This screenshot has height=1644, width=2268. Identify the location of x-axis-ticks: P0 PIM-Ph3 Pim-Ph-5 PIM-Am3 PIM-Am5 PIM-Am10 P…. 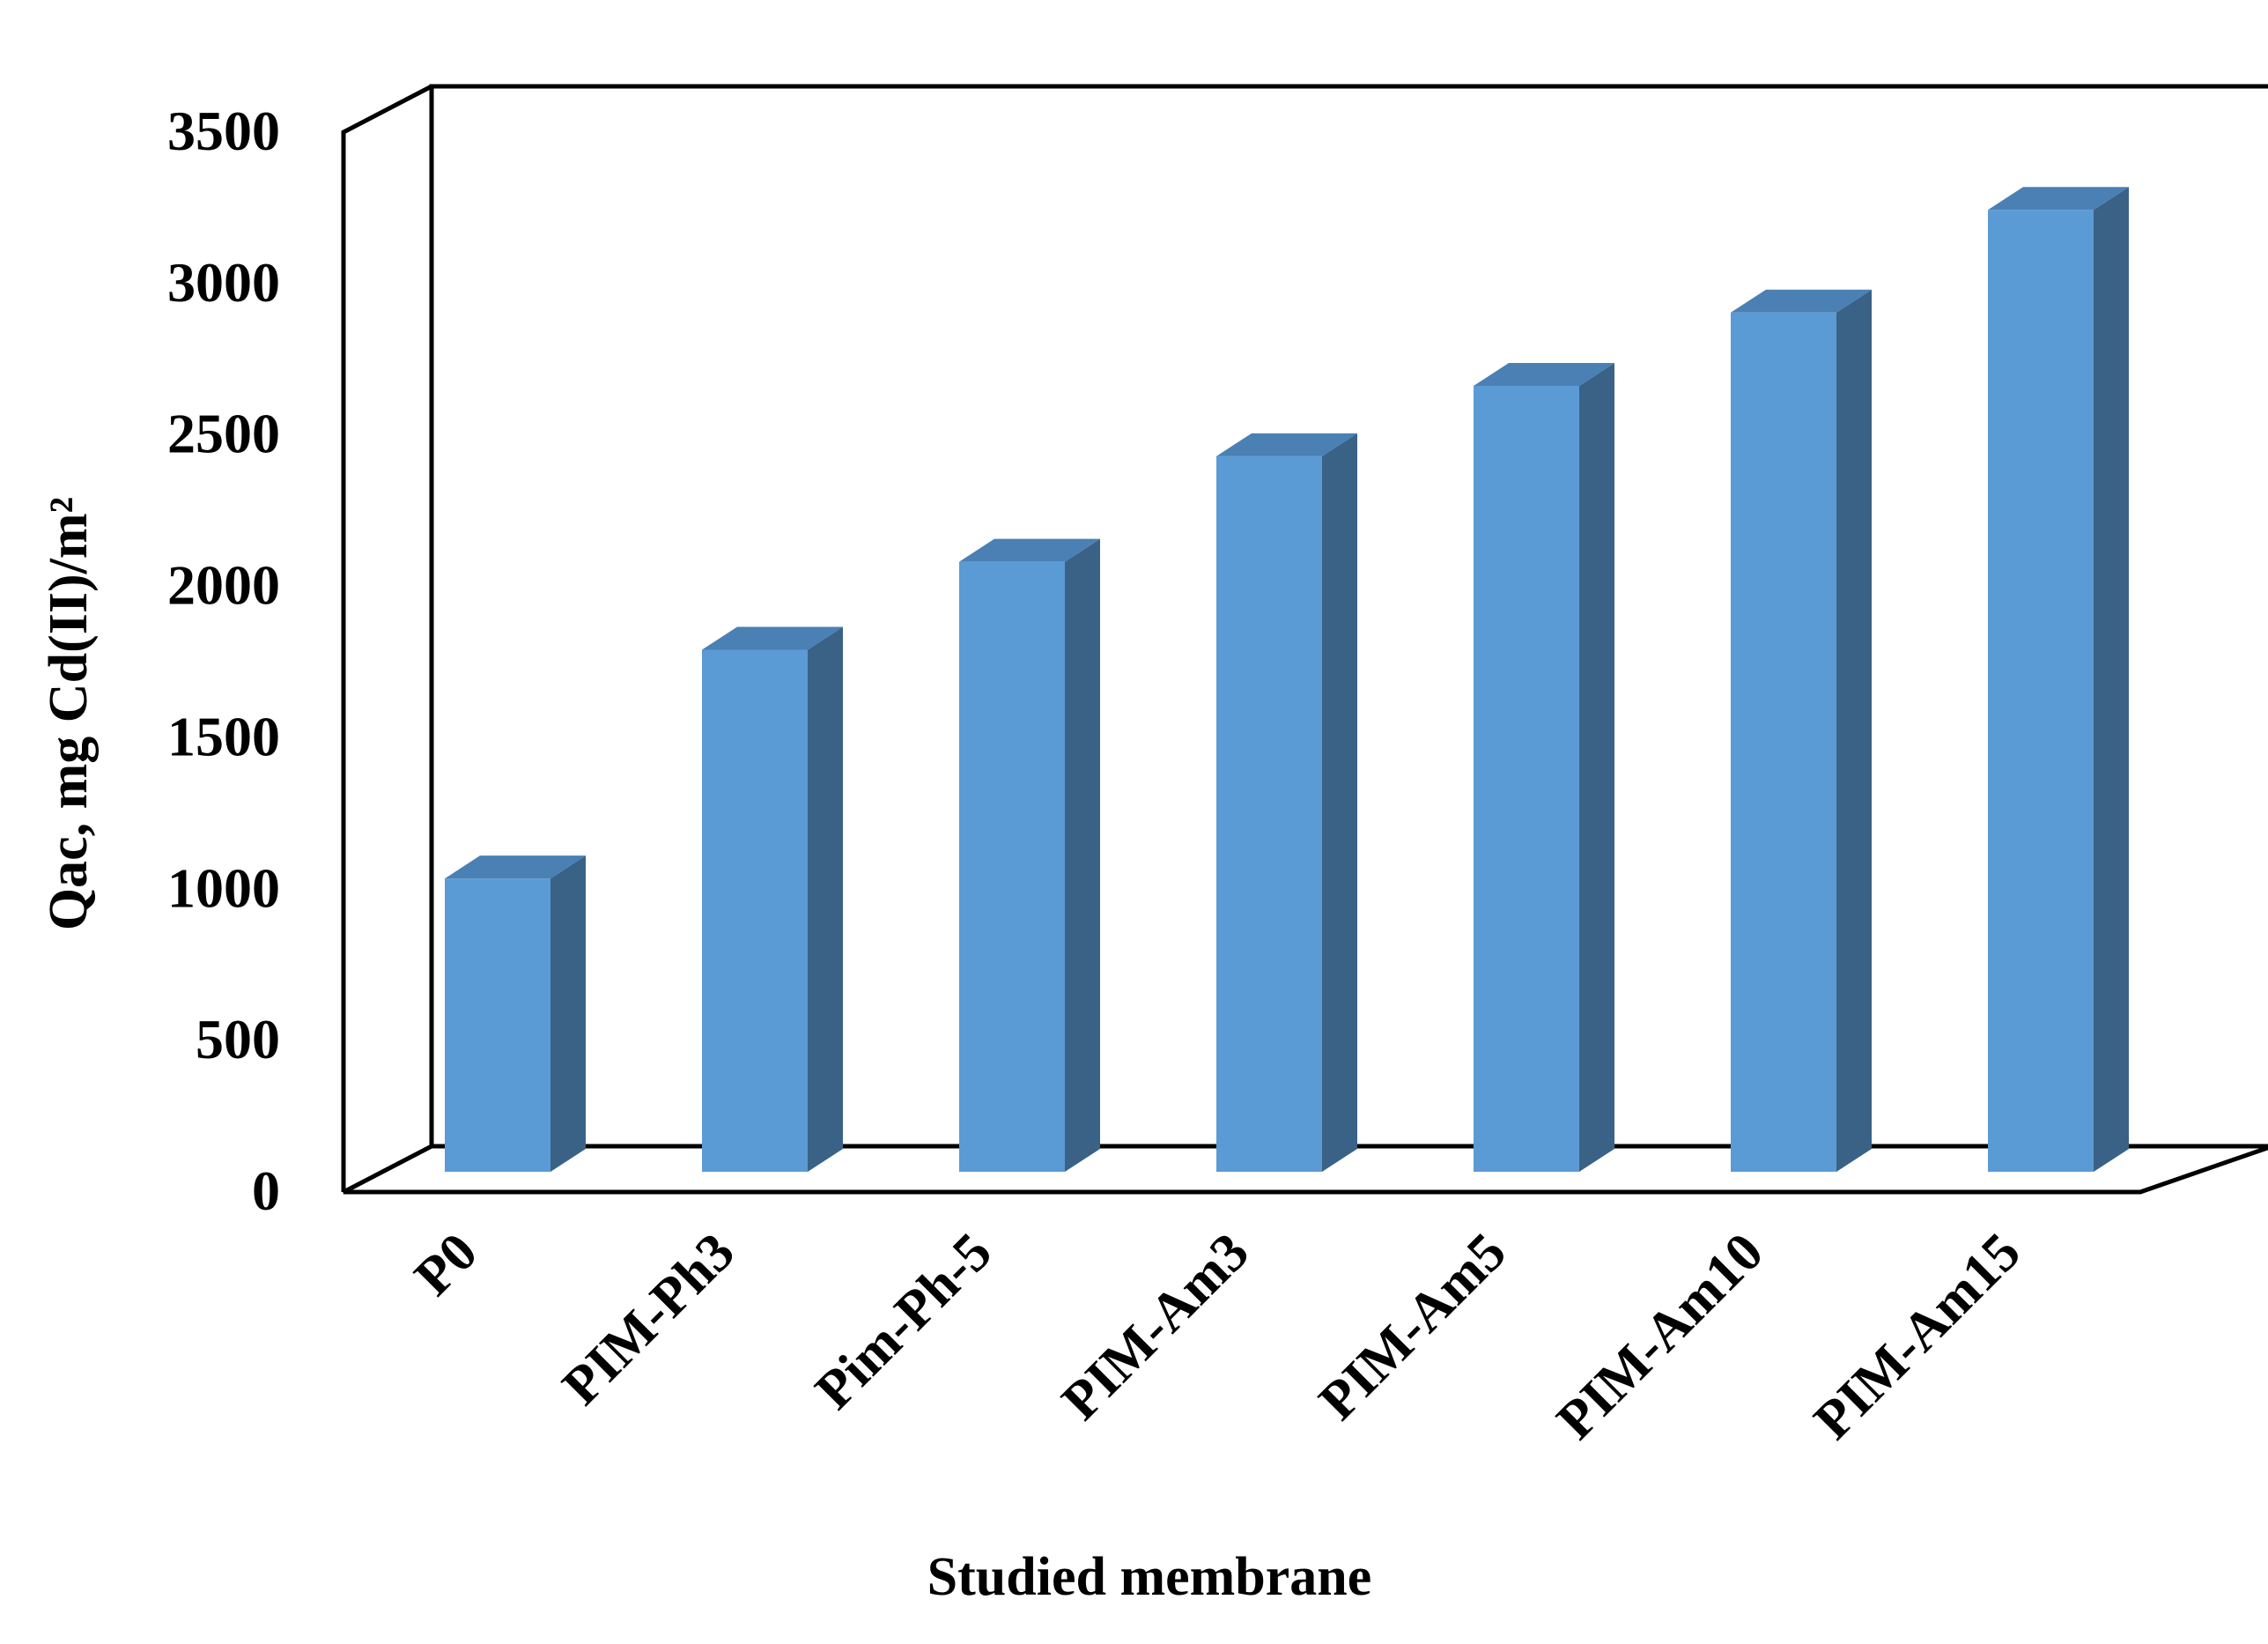
(1217, 1336).